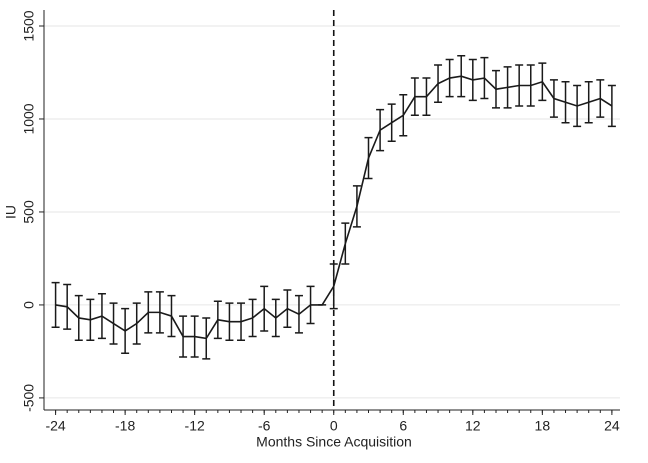 The image size is (648, 463). Describe the element at coordinates (473, 426) in the screenshot. I see `x-tick-label: 12` at that location.